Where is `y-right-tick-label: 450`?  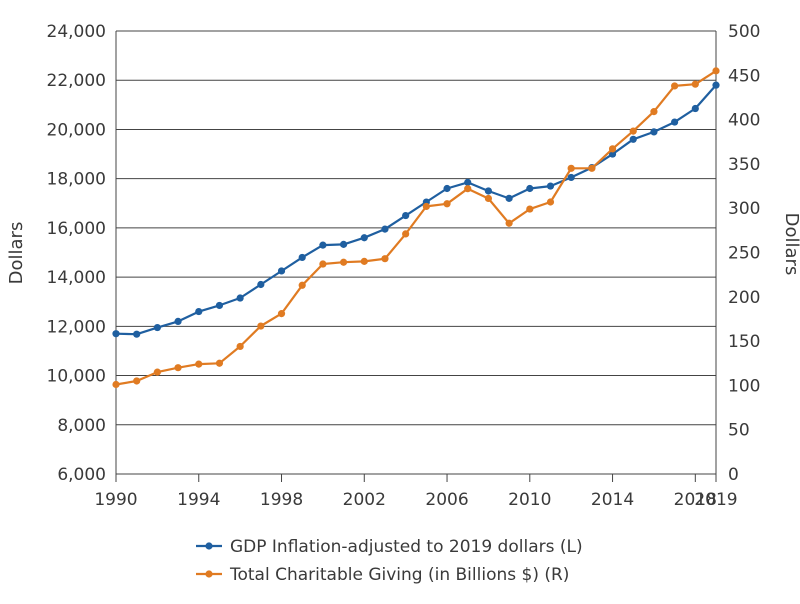 y-right-tick-label: 450 is located at coordinates (744, 76).